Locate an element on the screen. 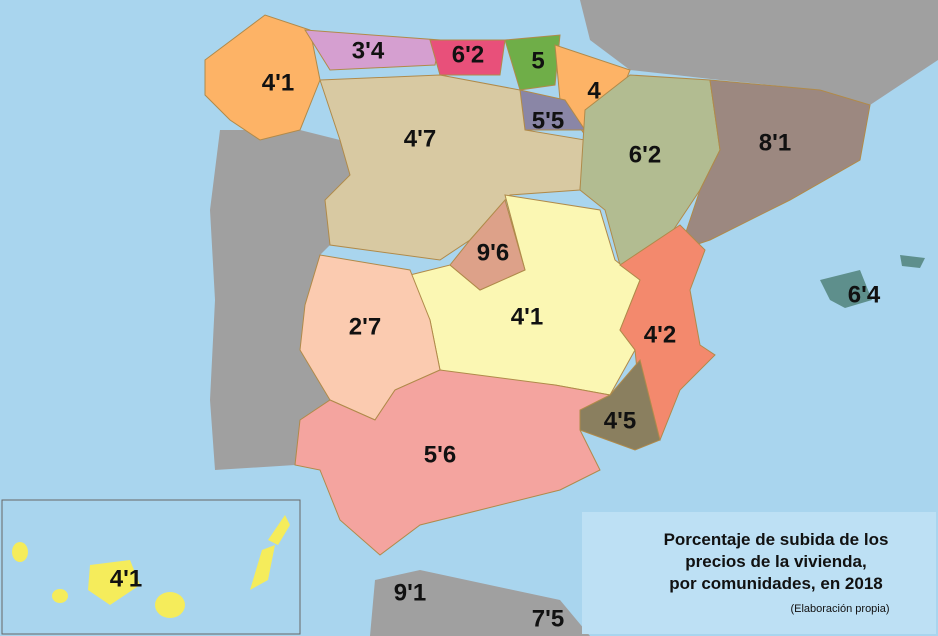 The height and width of the screenshot is (636, 938). balearic-islands is located at coordinates (846, 289).